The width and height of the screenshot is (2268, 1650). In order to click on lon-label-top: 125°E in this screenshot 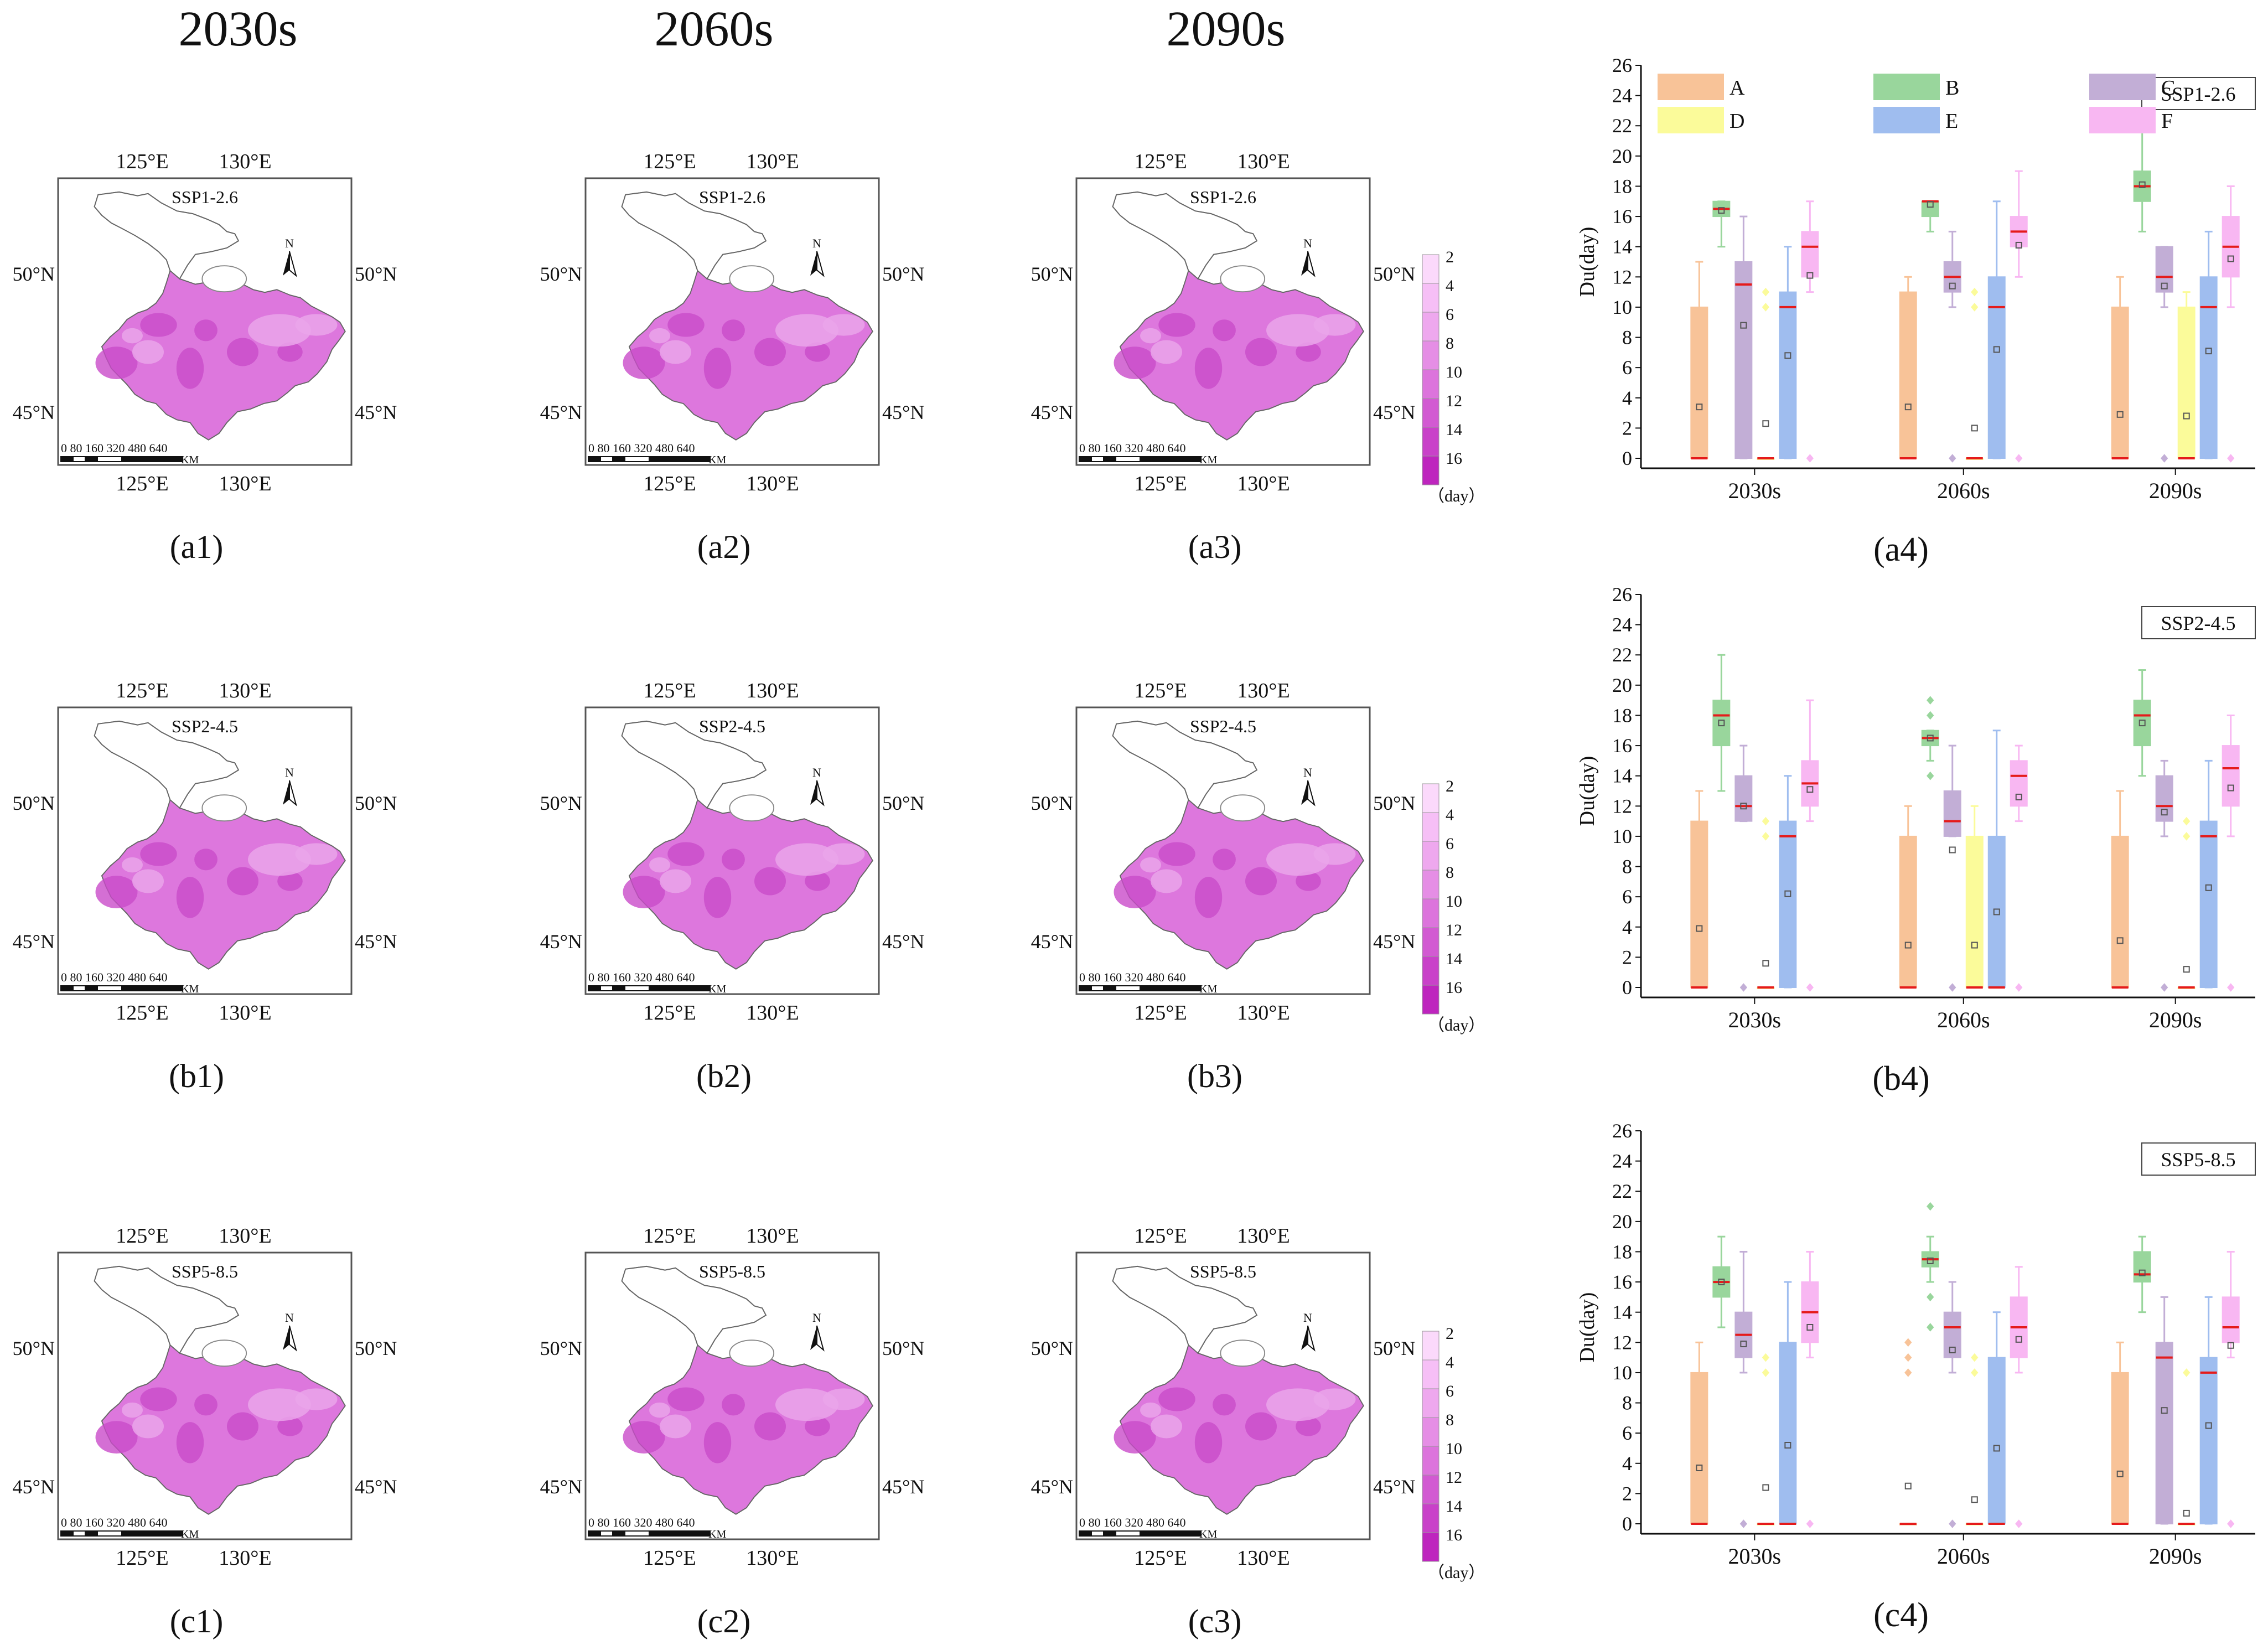, I will do `click(1160, 1236)`.